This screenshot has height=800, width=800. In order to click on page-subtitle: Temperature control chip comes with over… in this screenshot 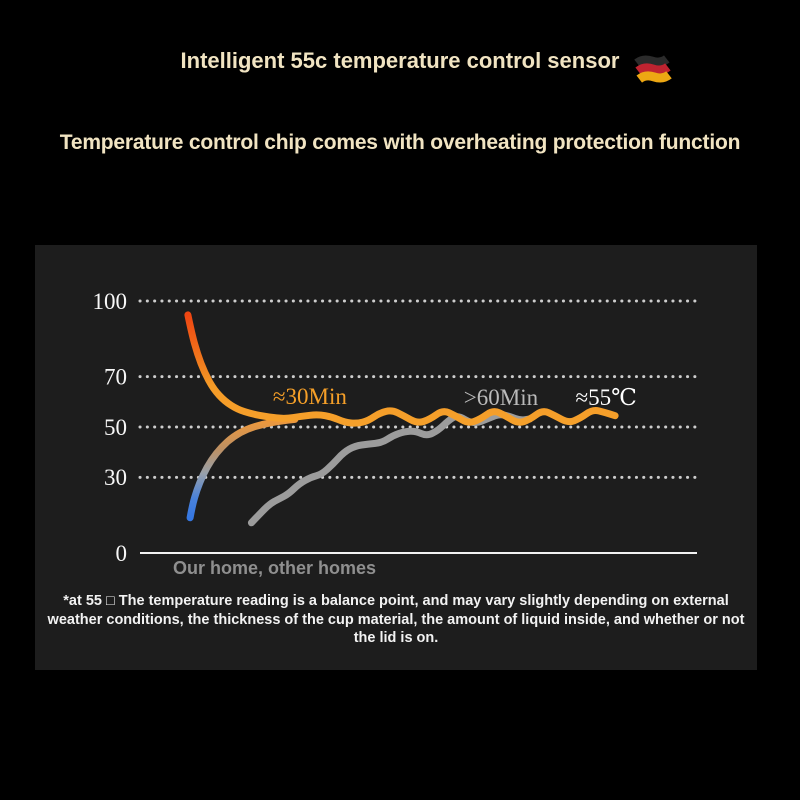, I will do `click(400, 142)`.